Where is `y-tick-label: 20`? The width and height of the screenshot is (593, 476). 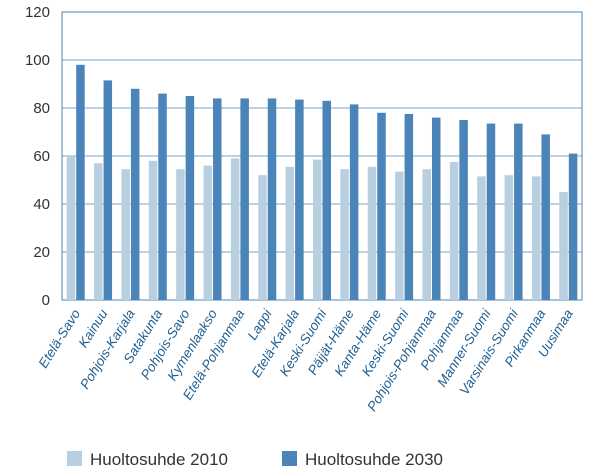 y-tick-label: 20 is located at coordinates (41, 252).